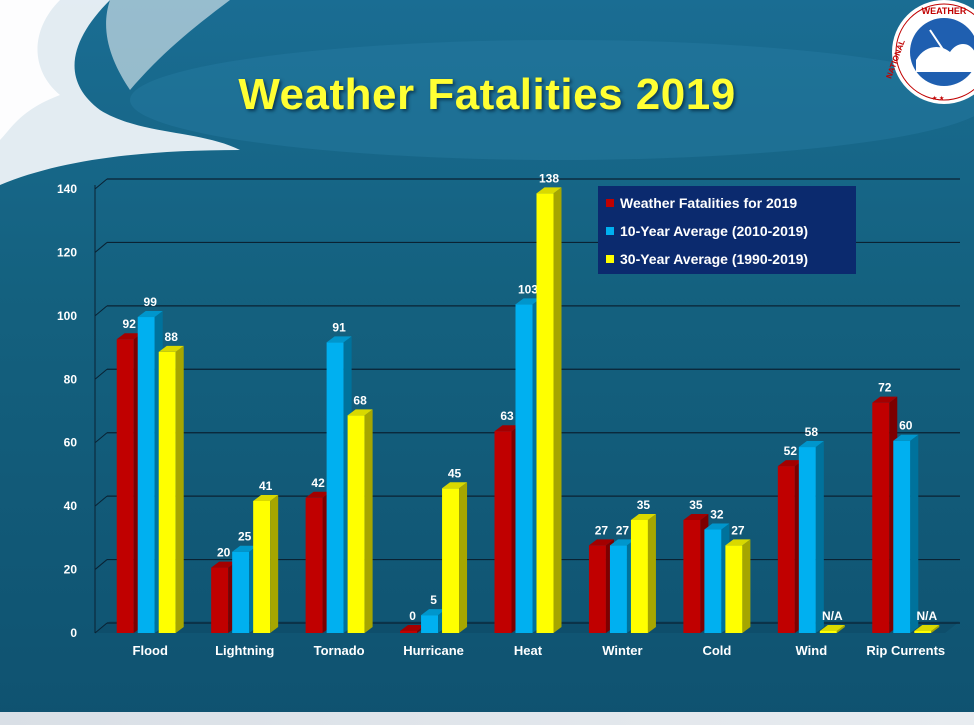  I want to click on data-label: 138, so click(549, 178).